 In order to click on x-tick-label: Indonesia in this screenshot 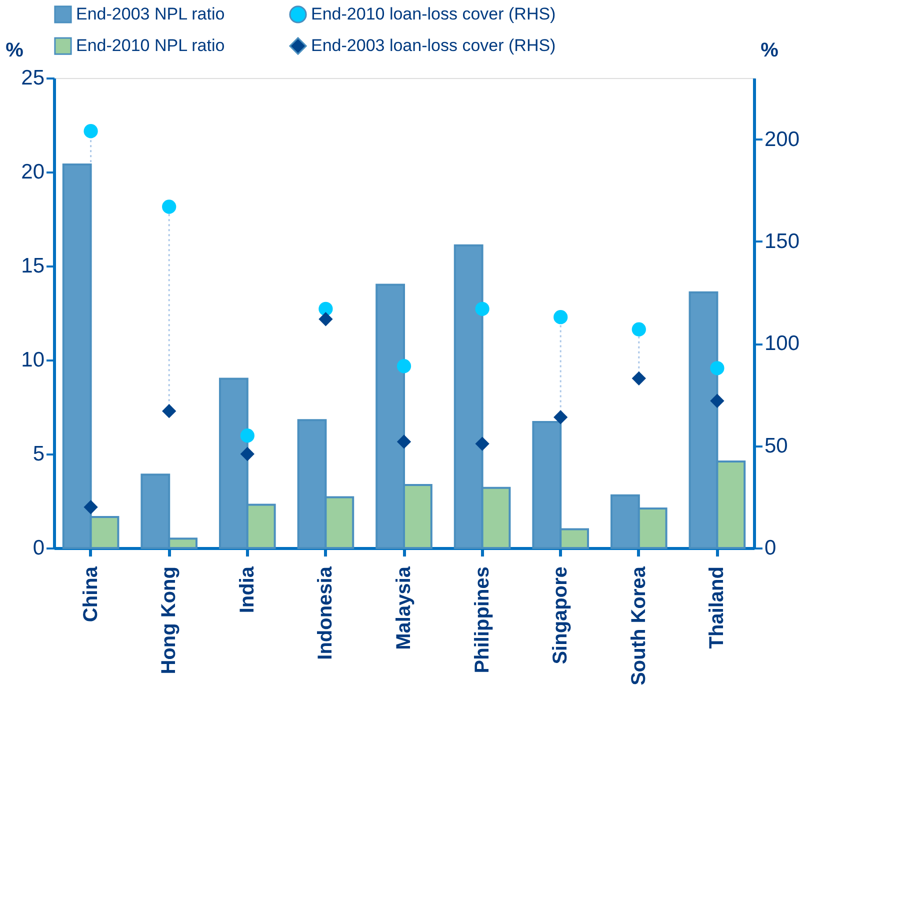, I will do `click(325, 613)`.